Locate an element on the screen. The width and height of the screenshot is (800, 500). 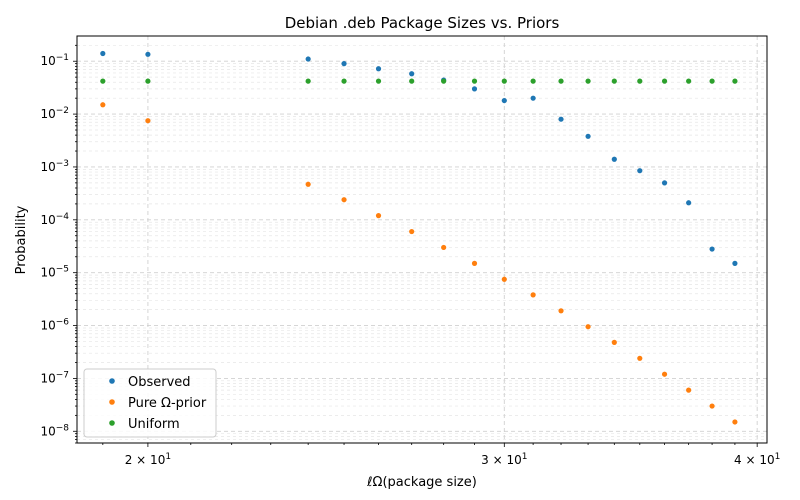
legend-label: Uniform is located at coordinates (154, 424).